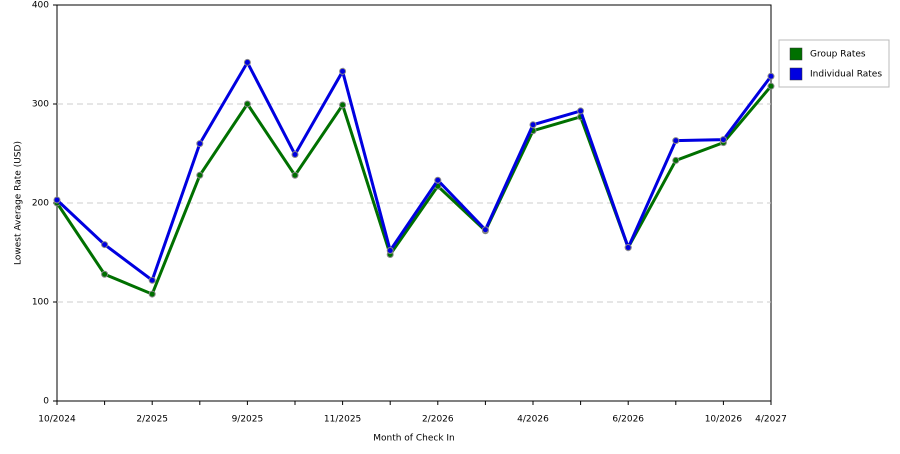  What do you see at coordinates (438, 420) in the screenshot?
I see `x-tick-label: 2/2026` at bounding box center [438, 420].